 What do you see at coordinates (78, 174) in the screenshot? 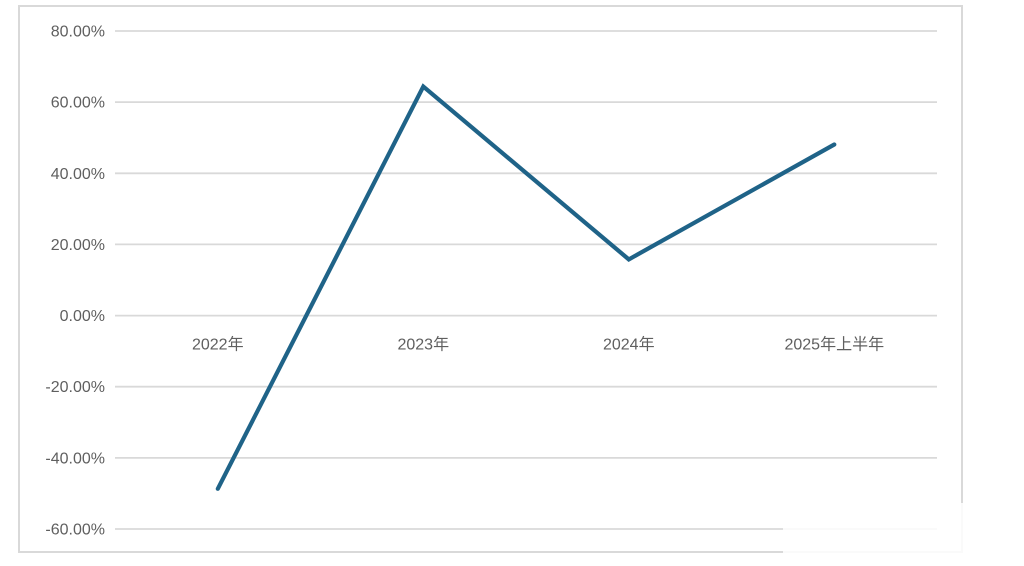
I see `y-axis-tick-label: 40.00%` at bounding box center [78, 174].